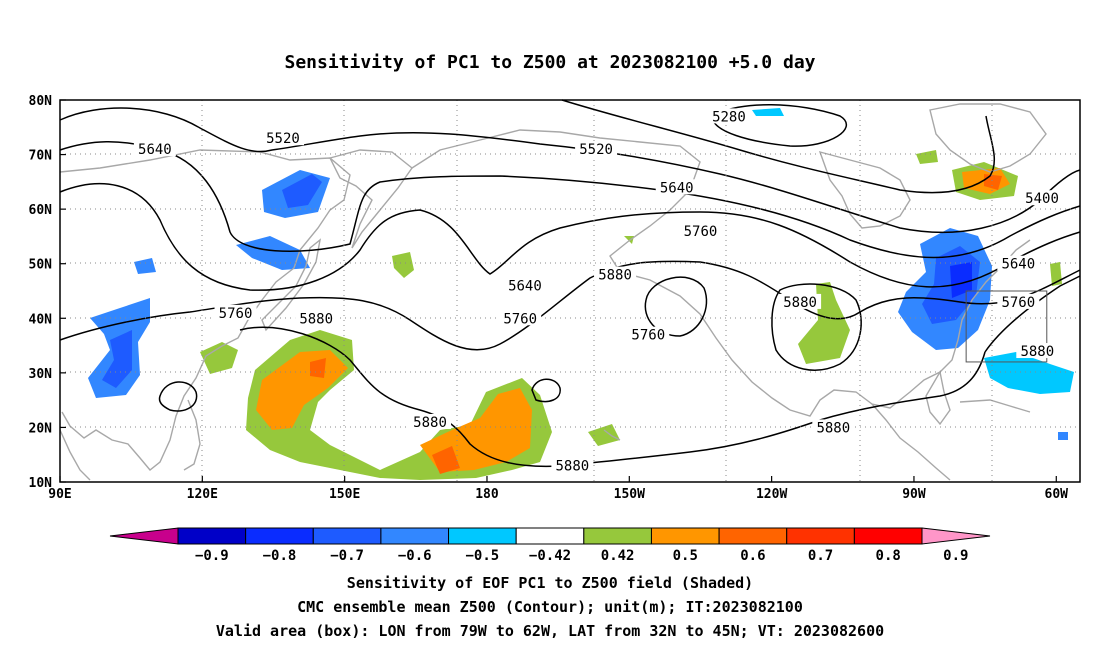 The width and height of the screenshot is (1100, 650). What do you see at coordinates (768, 112) in the screenshot?
I see `negative-patch-arctic` at bounding box center [768, 112].